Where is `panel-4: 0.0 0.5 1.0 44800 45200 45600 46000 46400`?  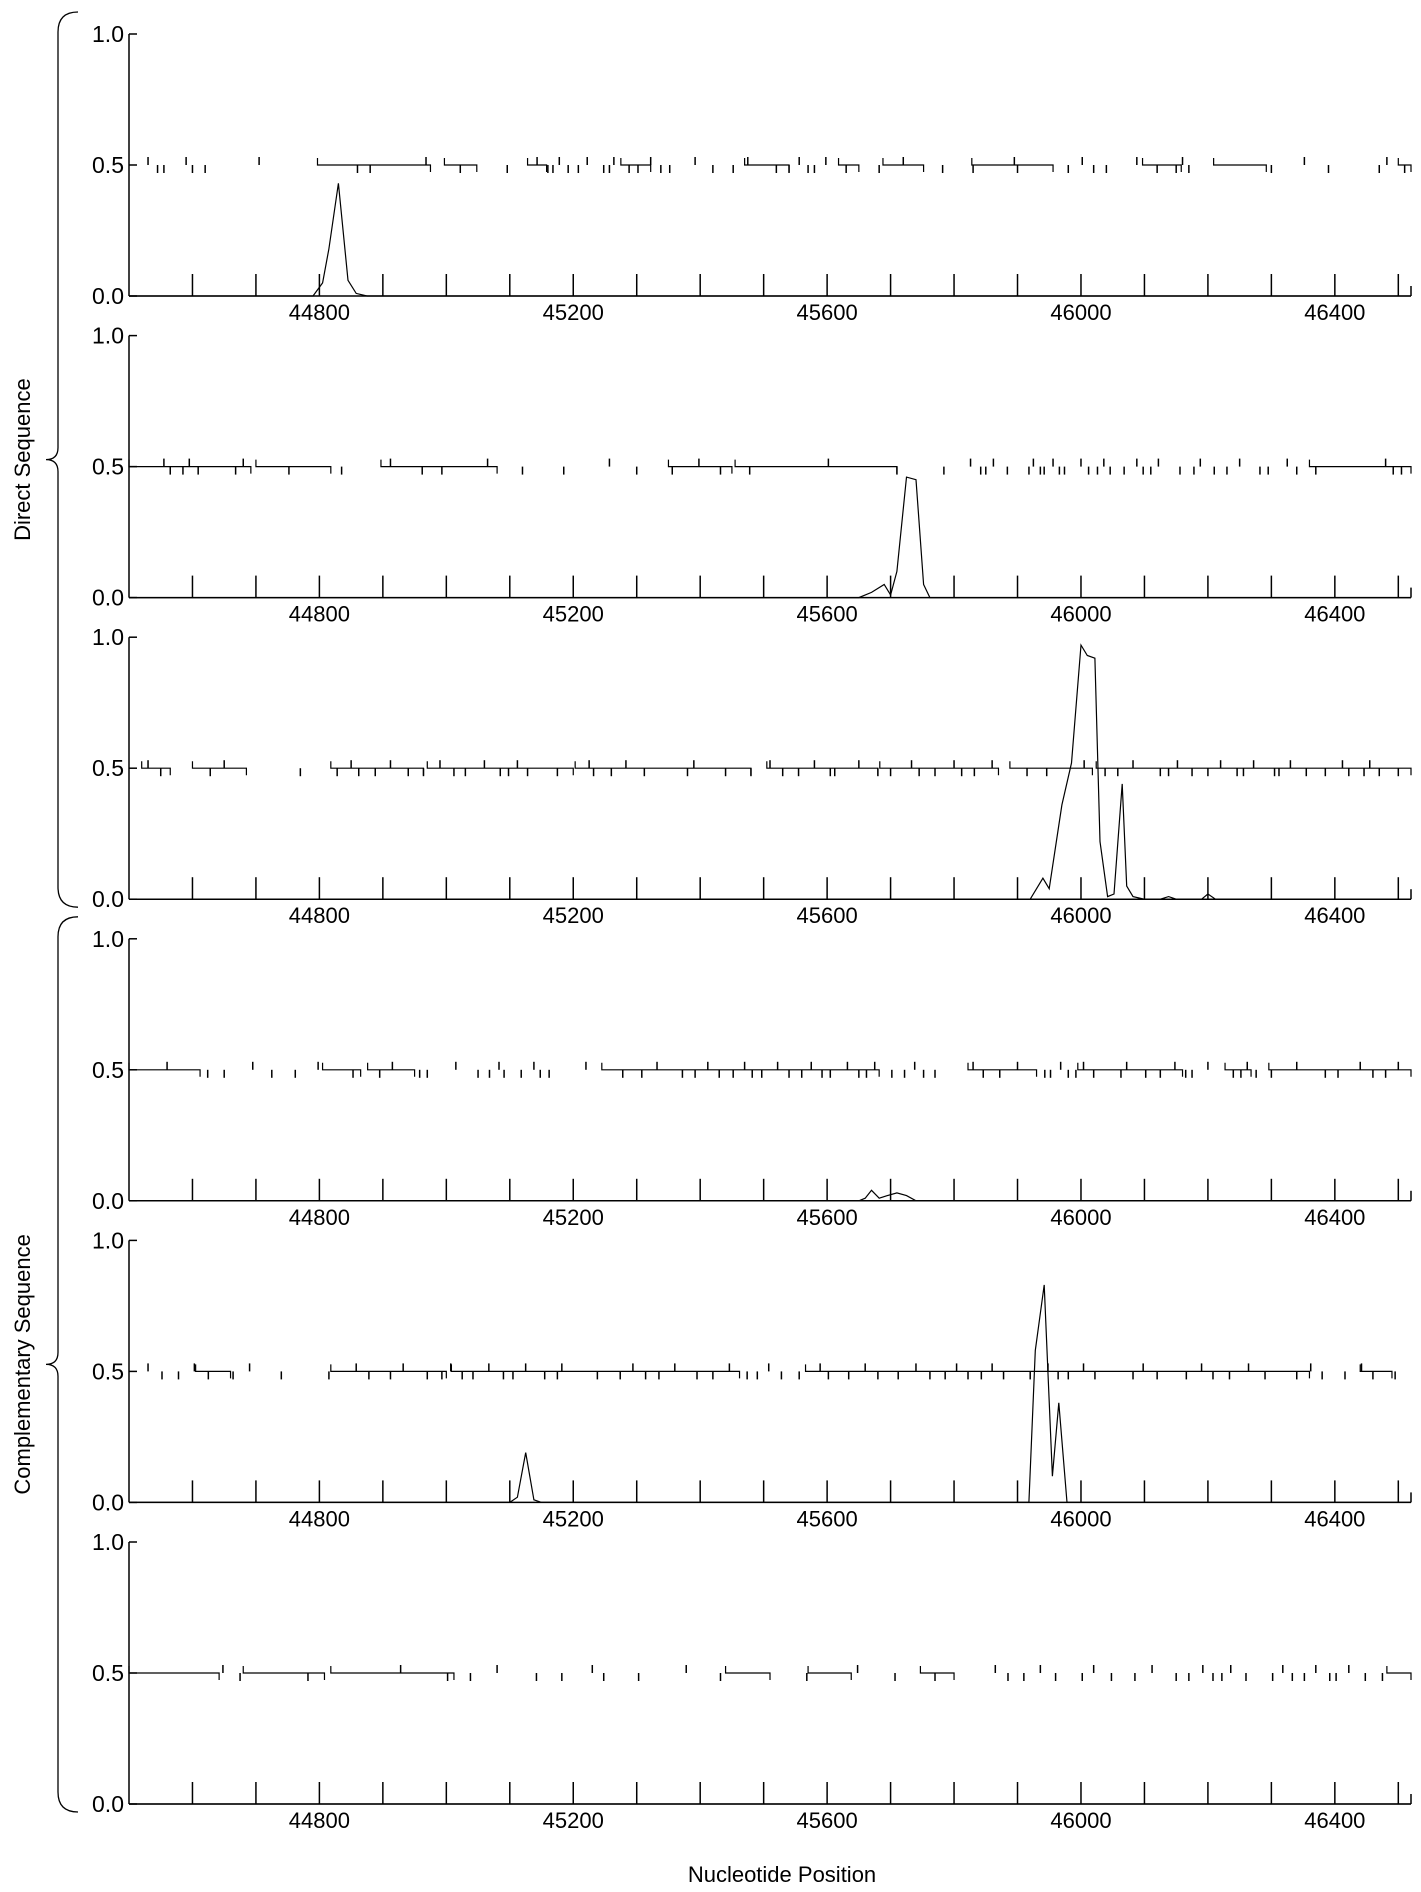 panel-4: 0.0 0.5 1.0 44800 45200 45600 46000 46400 is located at coordinates (752, 1078).